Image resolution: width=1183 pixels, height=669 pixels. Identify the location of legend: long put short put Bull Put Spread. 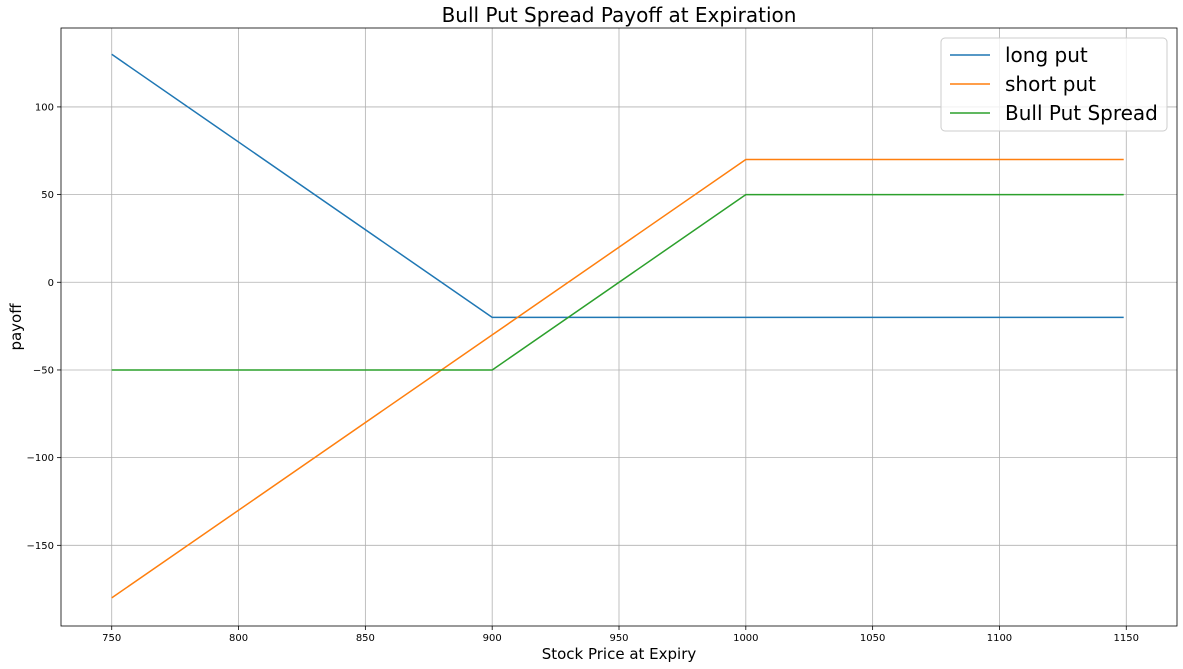
(1054, 84).